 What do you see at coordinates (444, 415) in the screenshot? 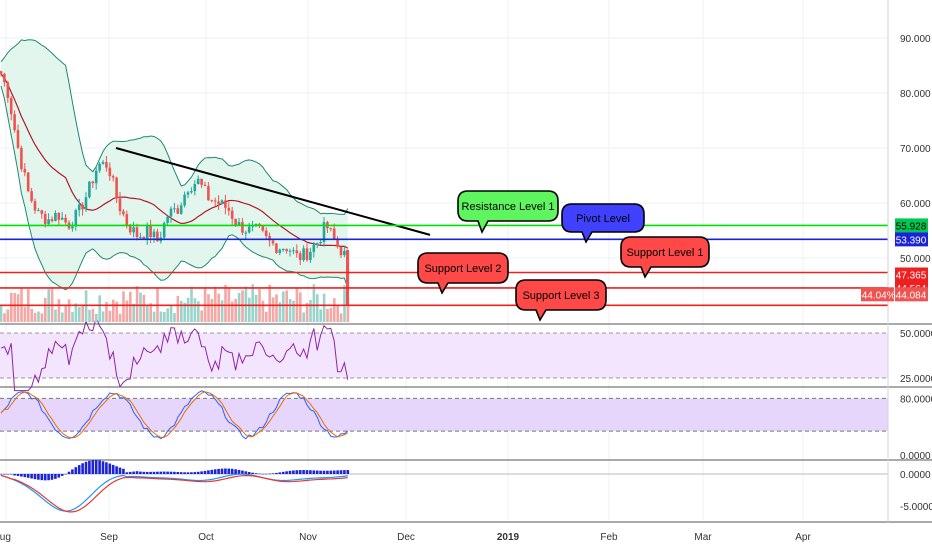
I see `stoch-band` at bounding box center [444, 415].